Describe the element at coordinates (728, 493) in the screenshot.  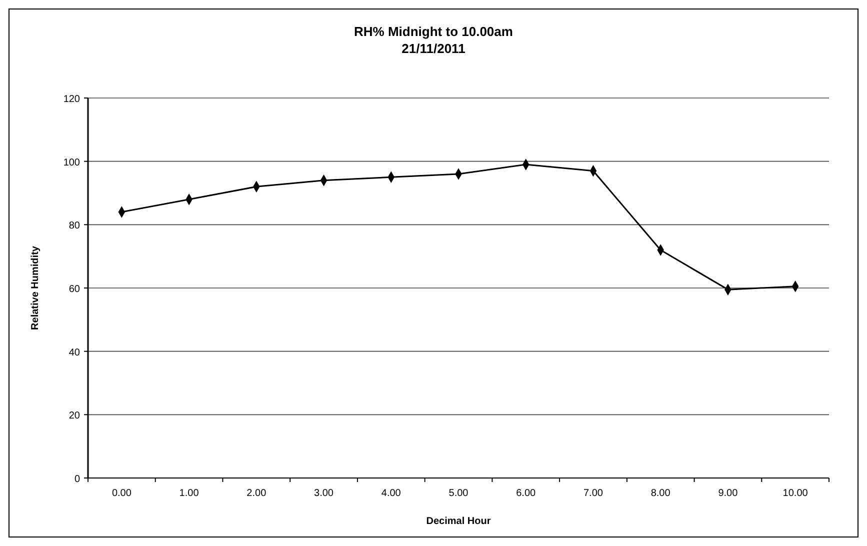
I see `x-tick-label: 9.00` at that location.